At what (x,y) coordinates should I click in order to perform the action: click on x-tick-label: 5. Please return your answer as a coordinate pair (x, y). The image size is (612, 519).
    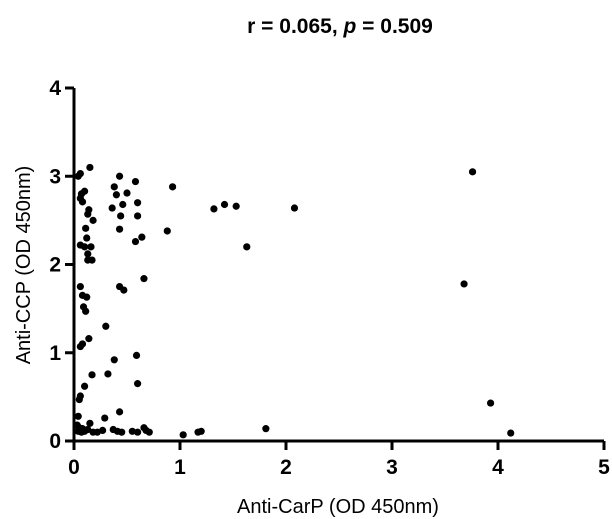
    Looking at the image, I should click on (604, 467).